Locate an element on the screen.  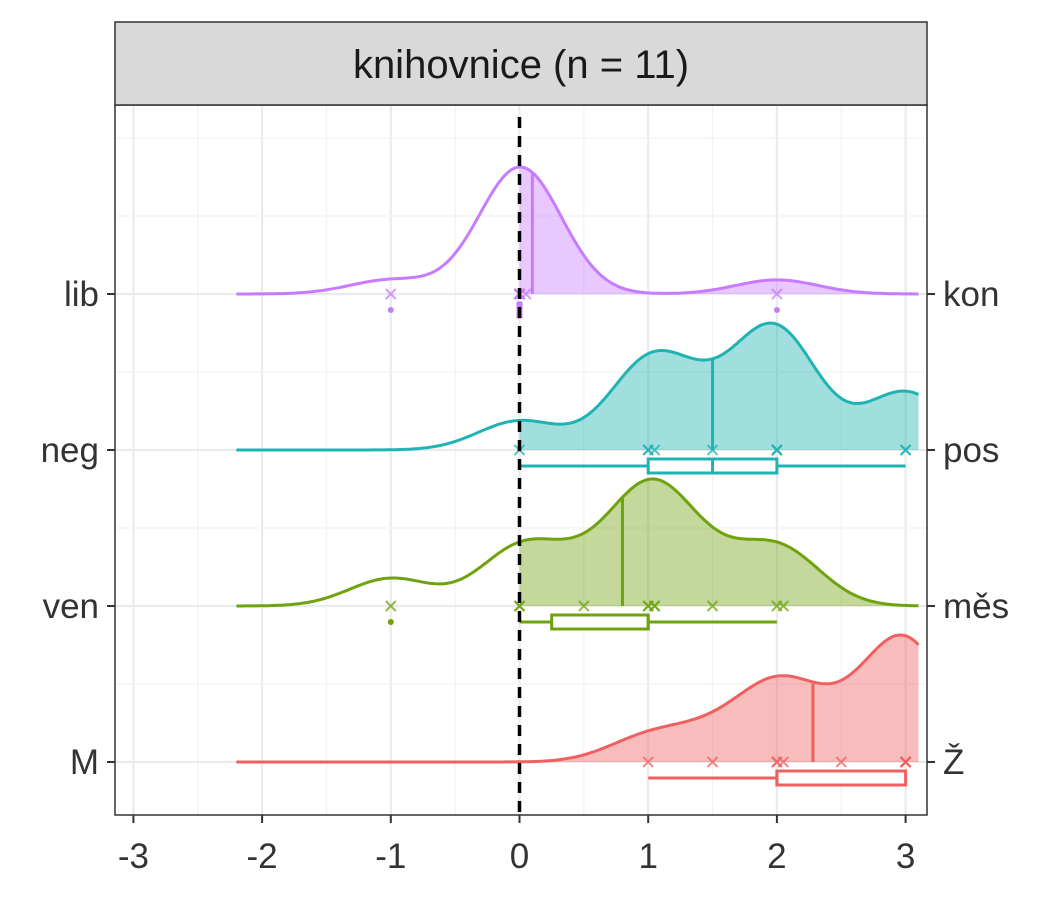
raincloud-M is located at coordinates (578, 710).